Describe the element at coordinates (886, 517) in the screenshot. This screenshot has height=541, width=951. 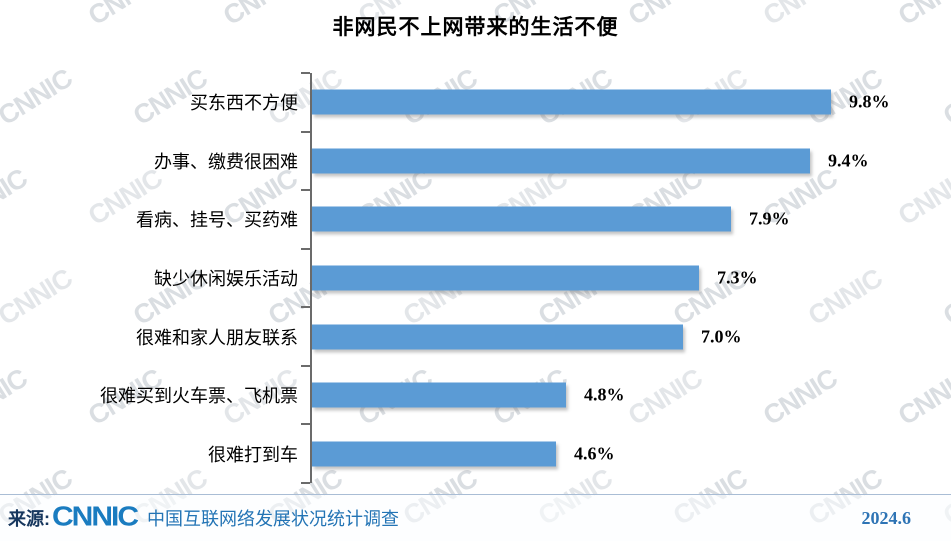
I see `report-date: 2024.6` at that location.